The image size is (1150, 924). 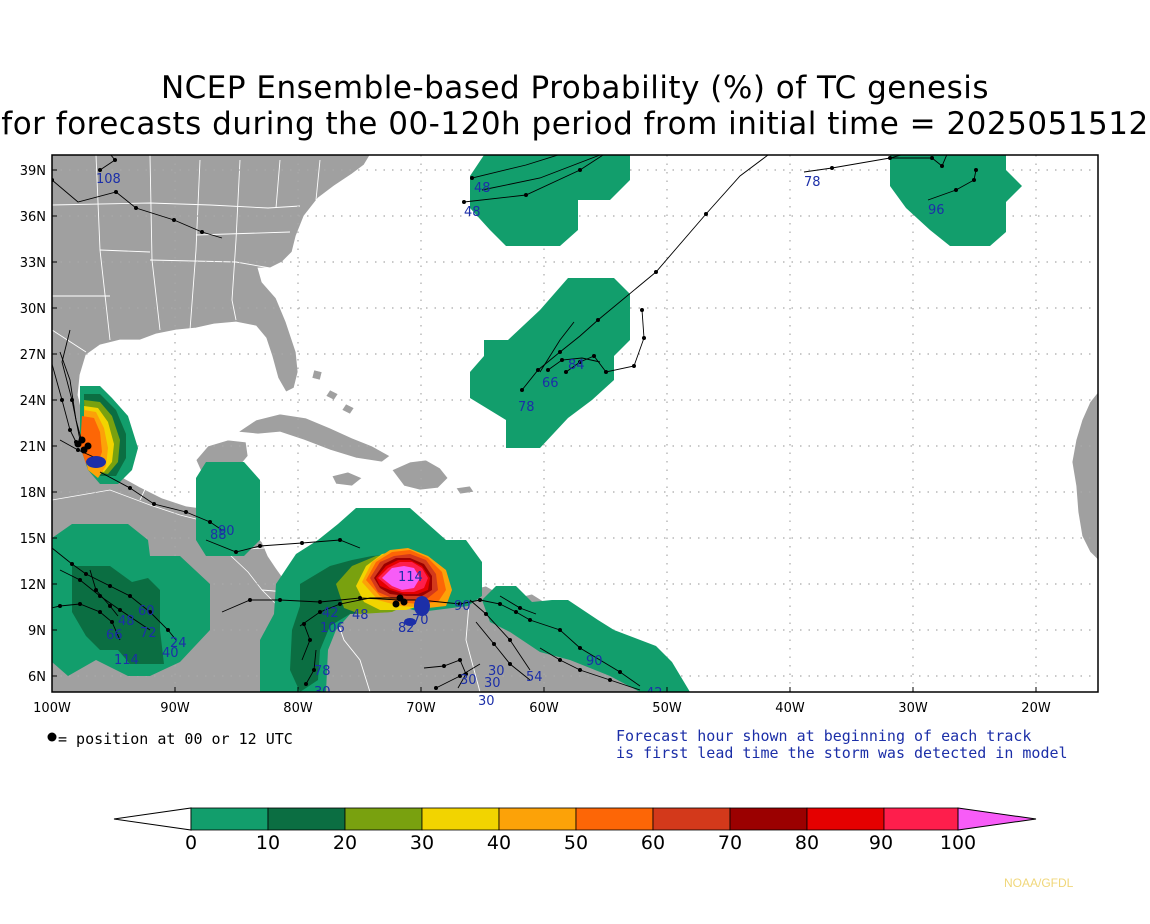 I want to click on lon-tick-label: 70W, so click(x=421, y=708).